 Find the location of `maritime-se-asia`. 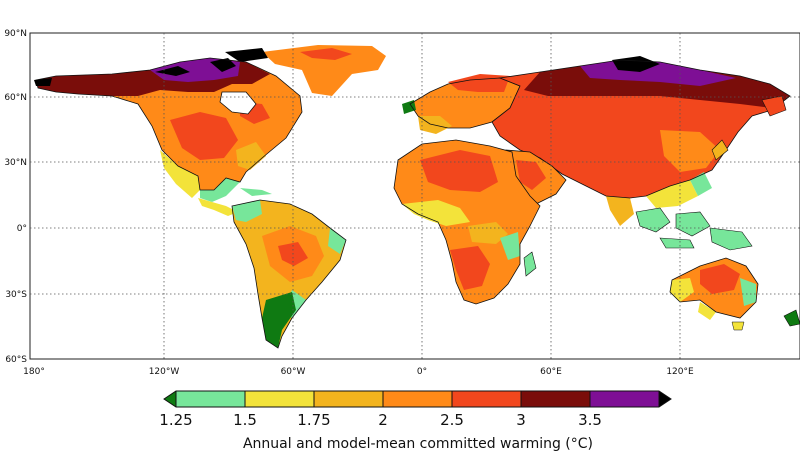

maritime-se-asia is located at coordinates (694, 195).